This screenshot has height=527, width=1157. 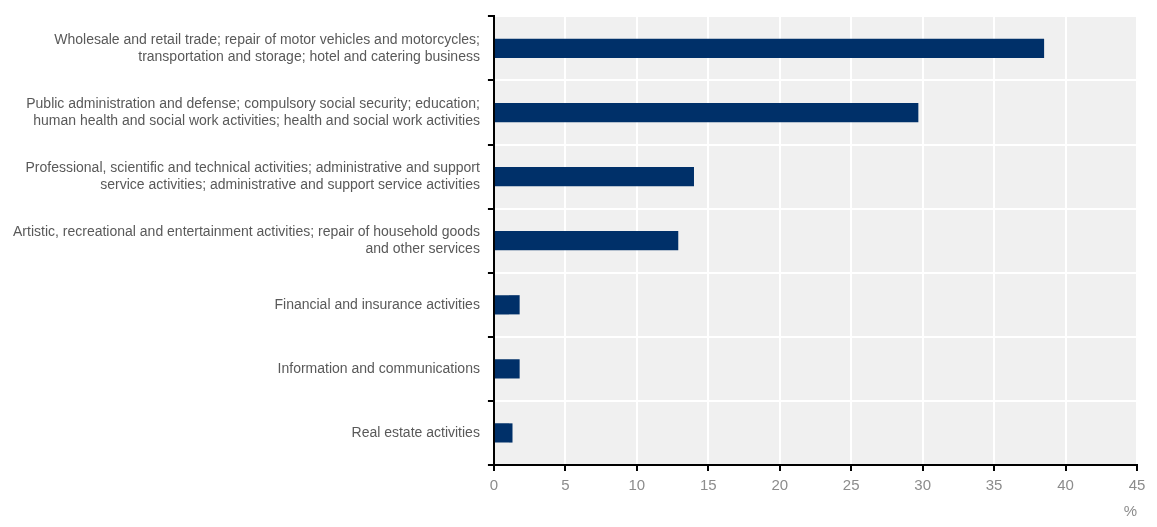 What do you see at coordinates (494, 485) in the screenshot?
I see `x-tick-label: 0` at bounding box center [494, 485].